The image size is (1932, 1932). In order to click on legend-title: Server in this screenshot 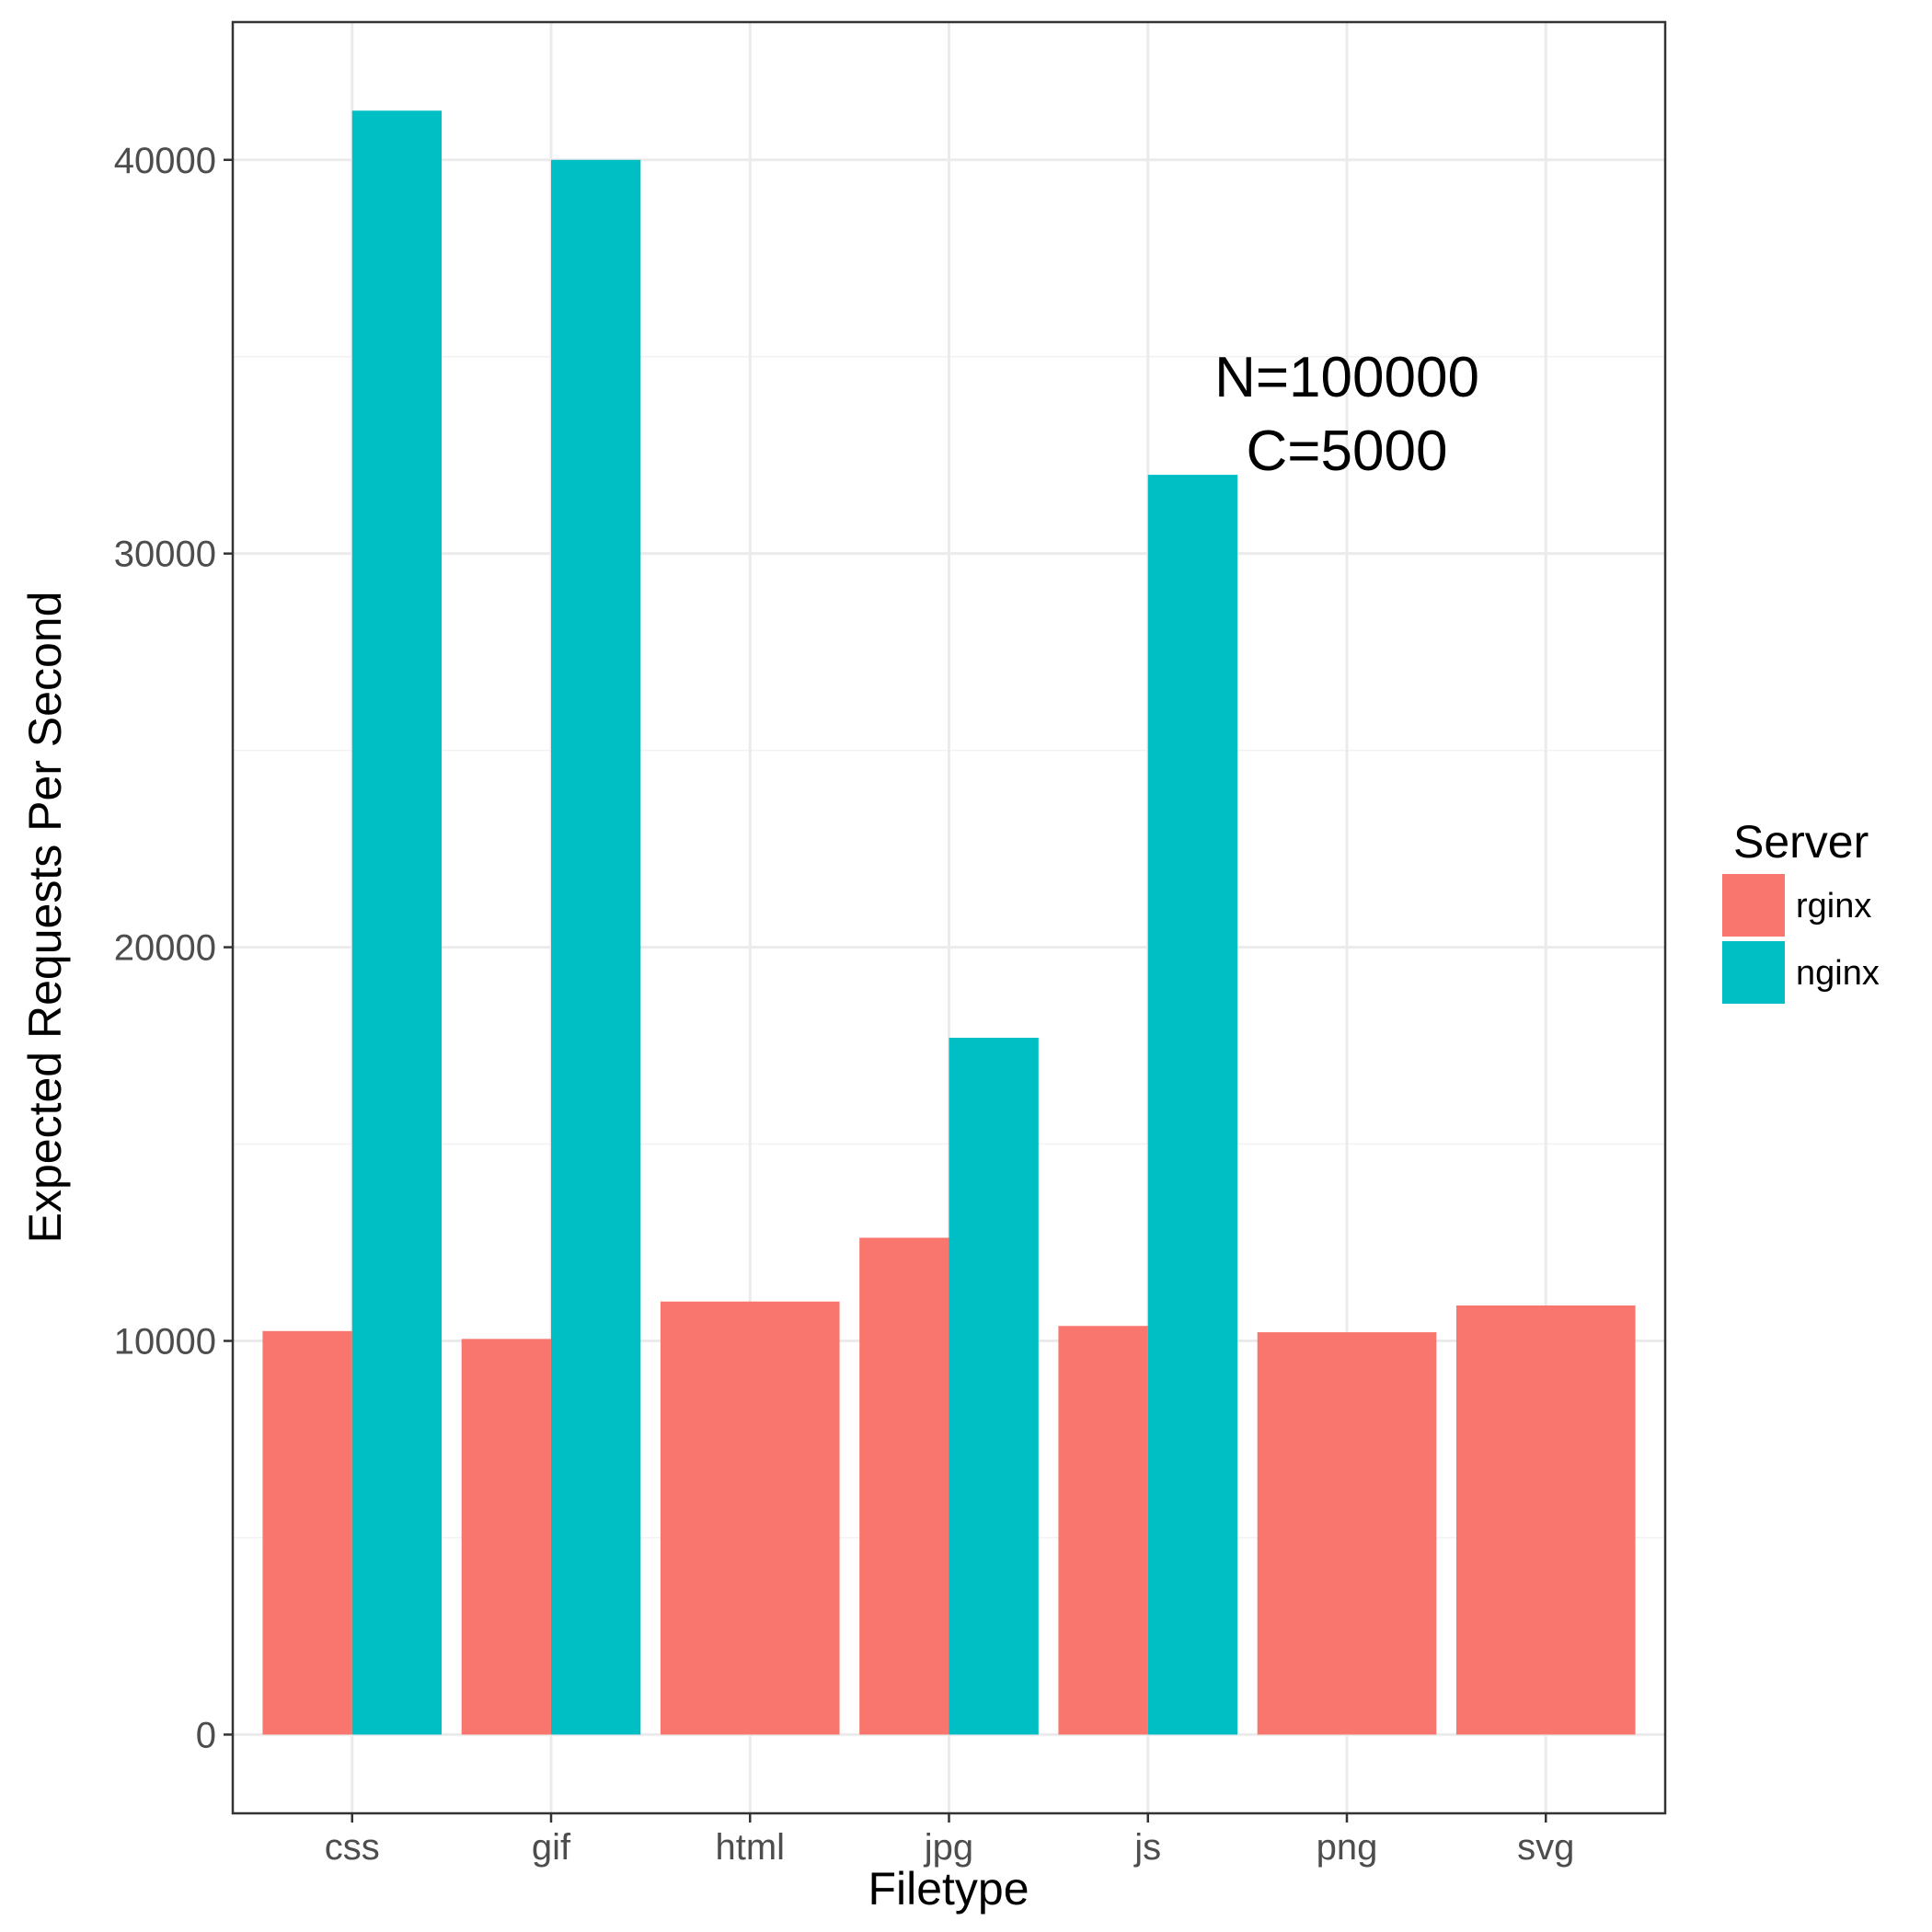, I will do `click(1801, 842)`.